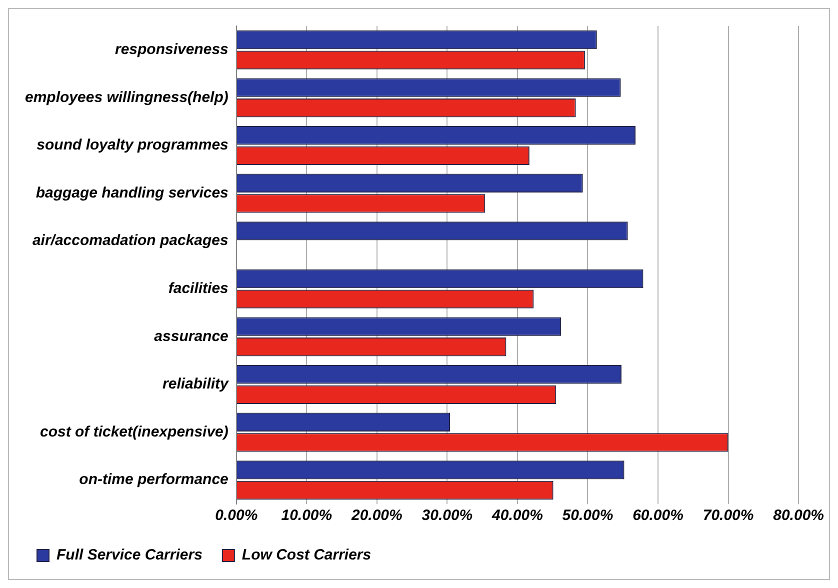 This screenshot has height=588, width=838. What do you see at coordinates (307, 555) in the screenshot?
I see `legend-label: Low Cost Carriers` at bounding box center [307, 555].